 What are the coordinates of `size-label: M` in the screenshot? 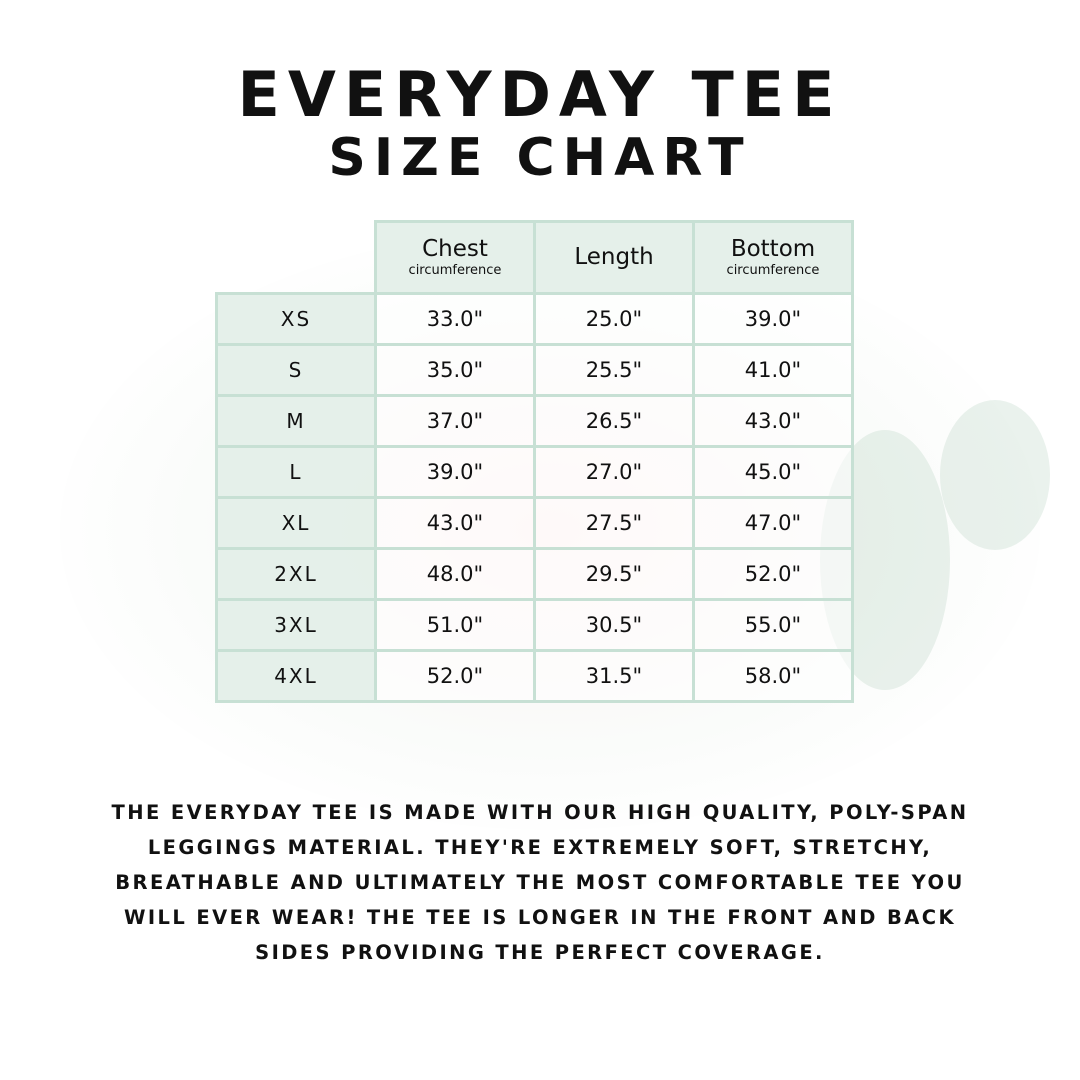 It's located at (296, 421).